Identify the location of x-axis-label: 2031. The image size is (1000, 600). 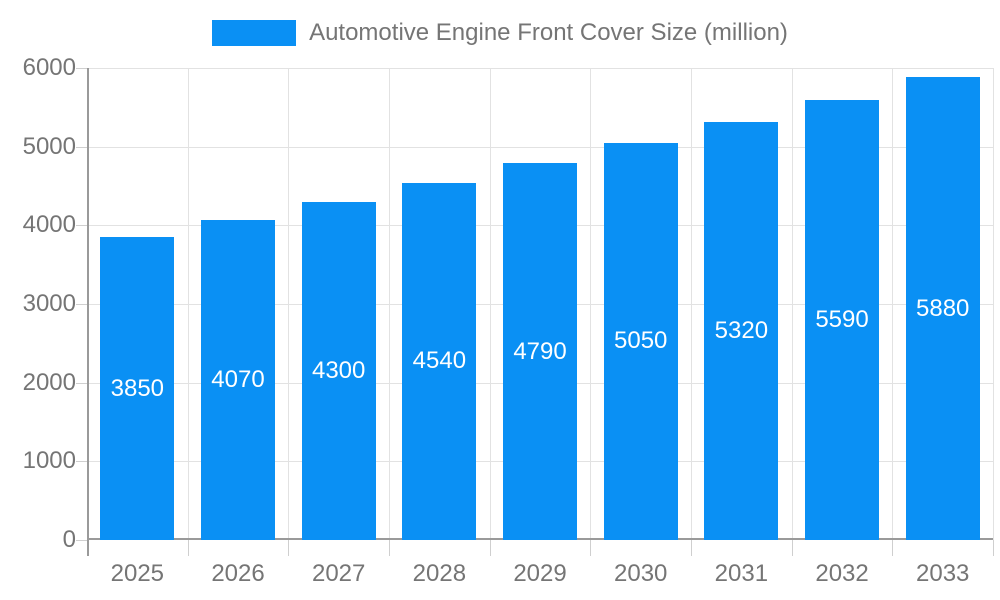
(741, 573).